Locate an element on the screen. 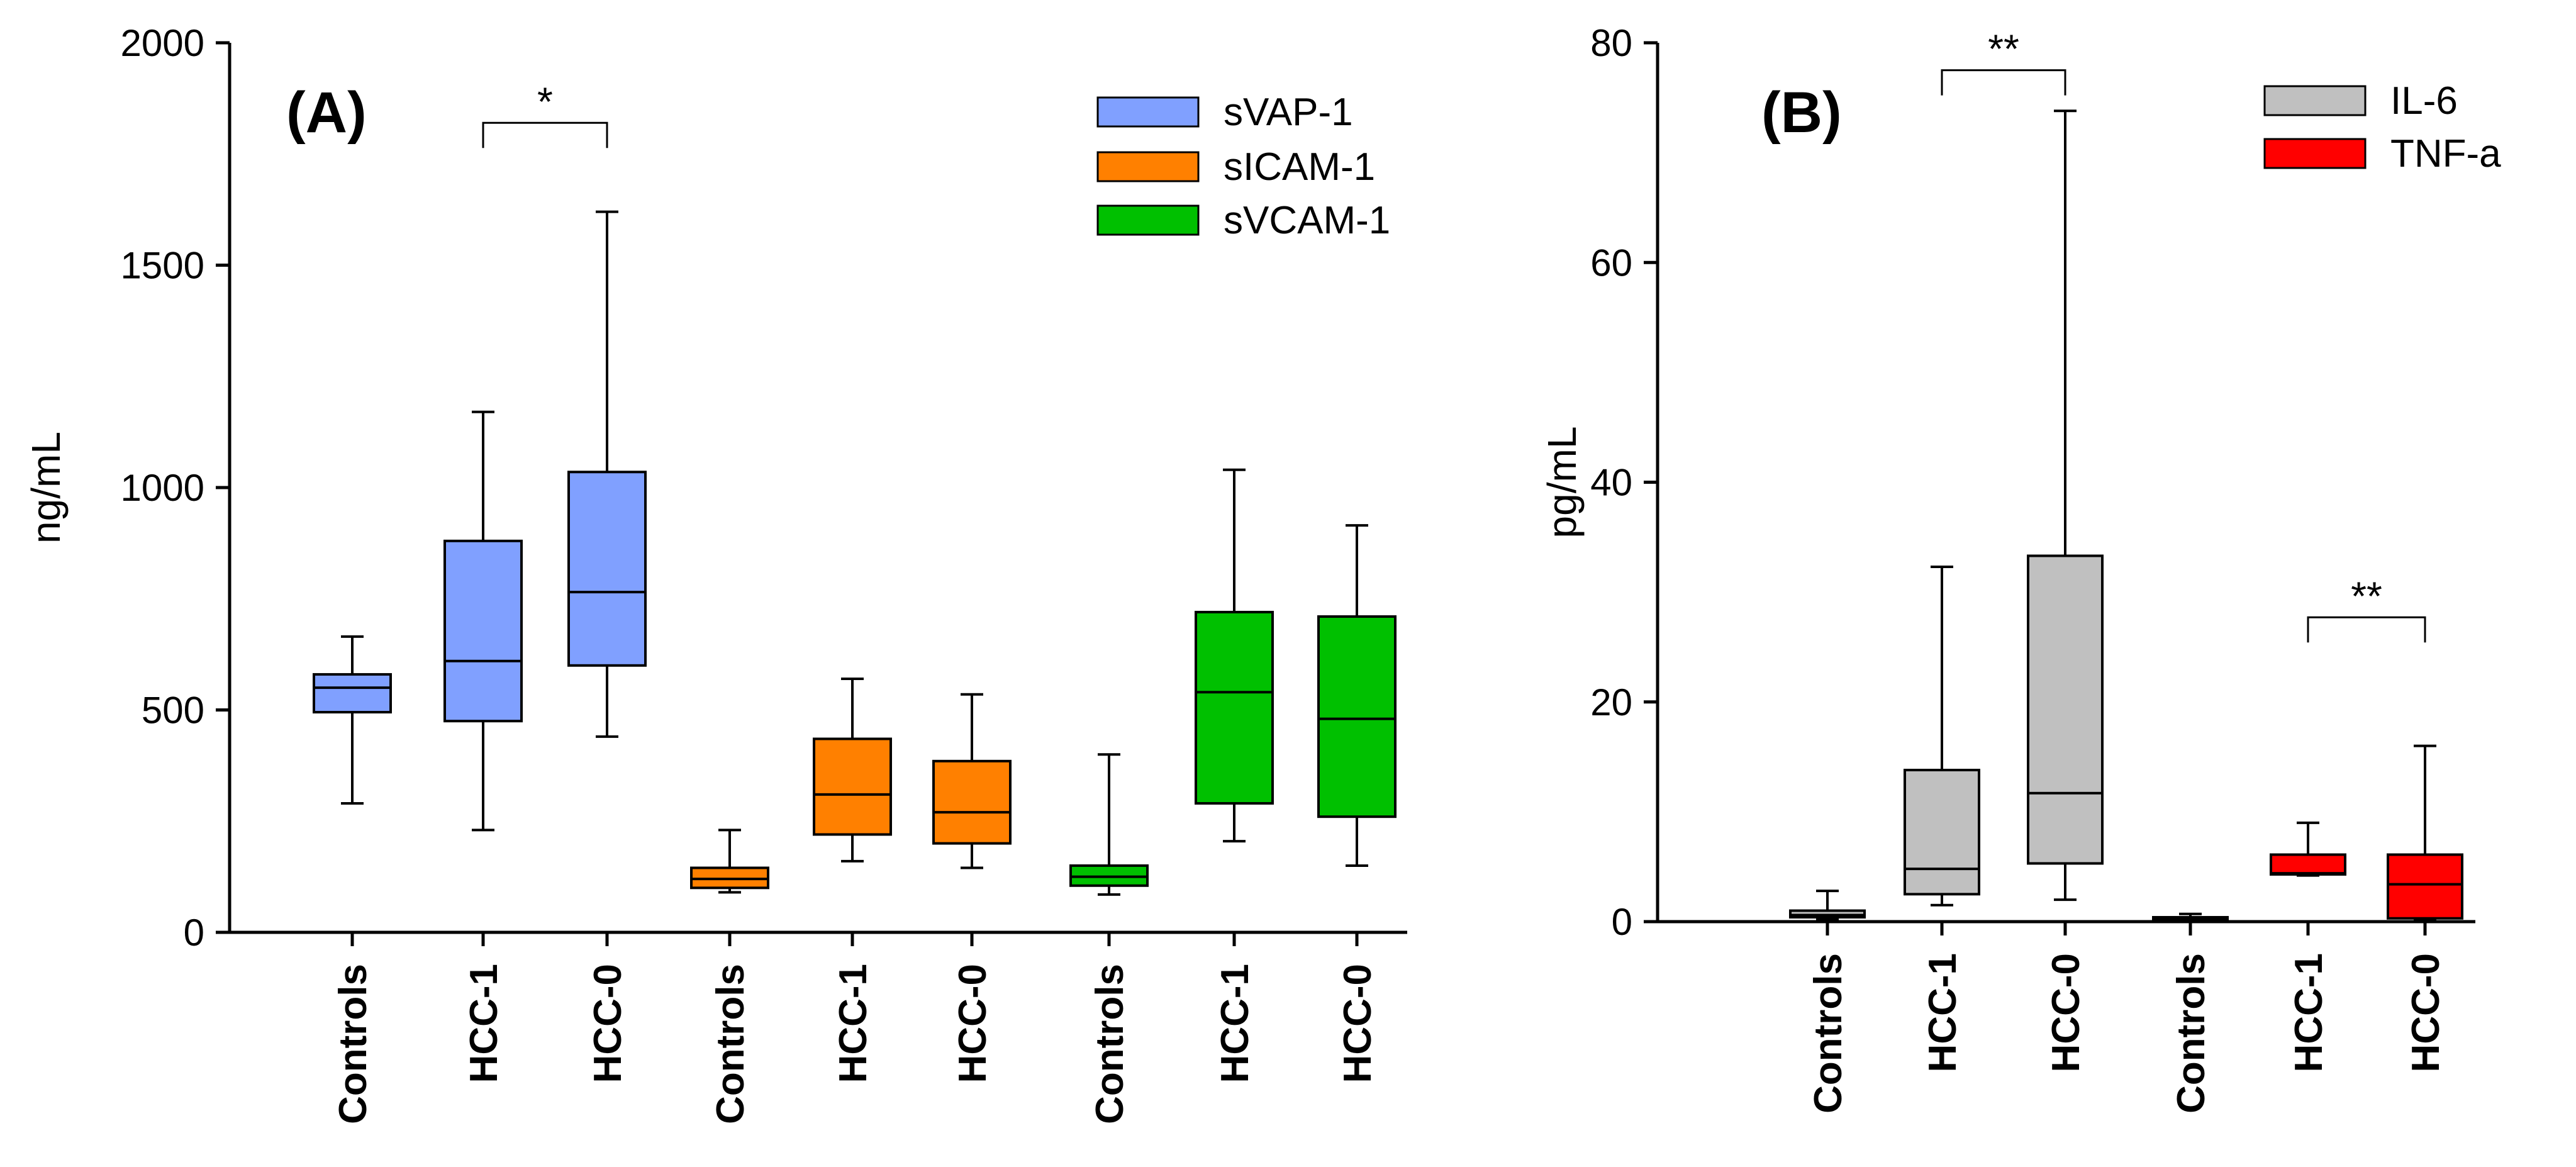 The image size is (2576, 1167). y-axis-label: pg/mL is located at coordinates (1562, 483).